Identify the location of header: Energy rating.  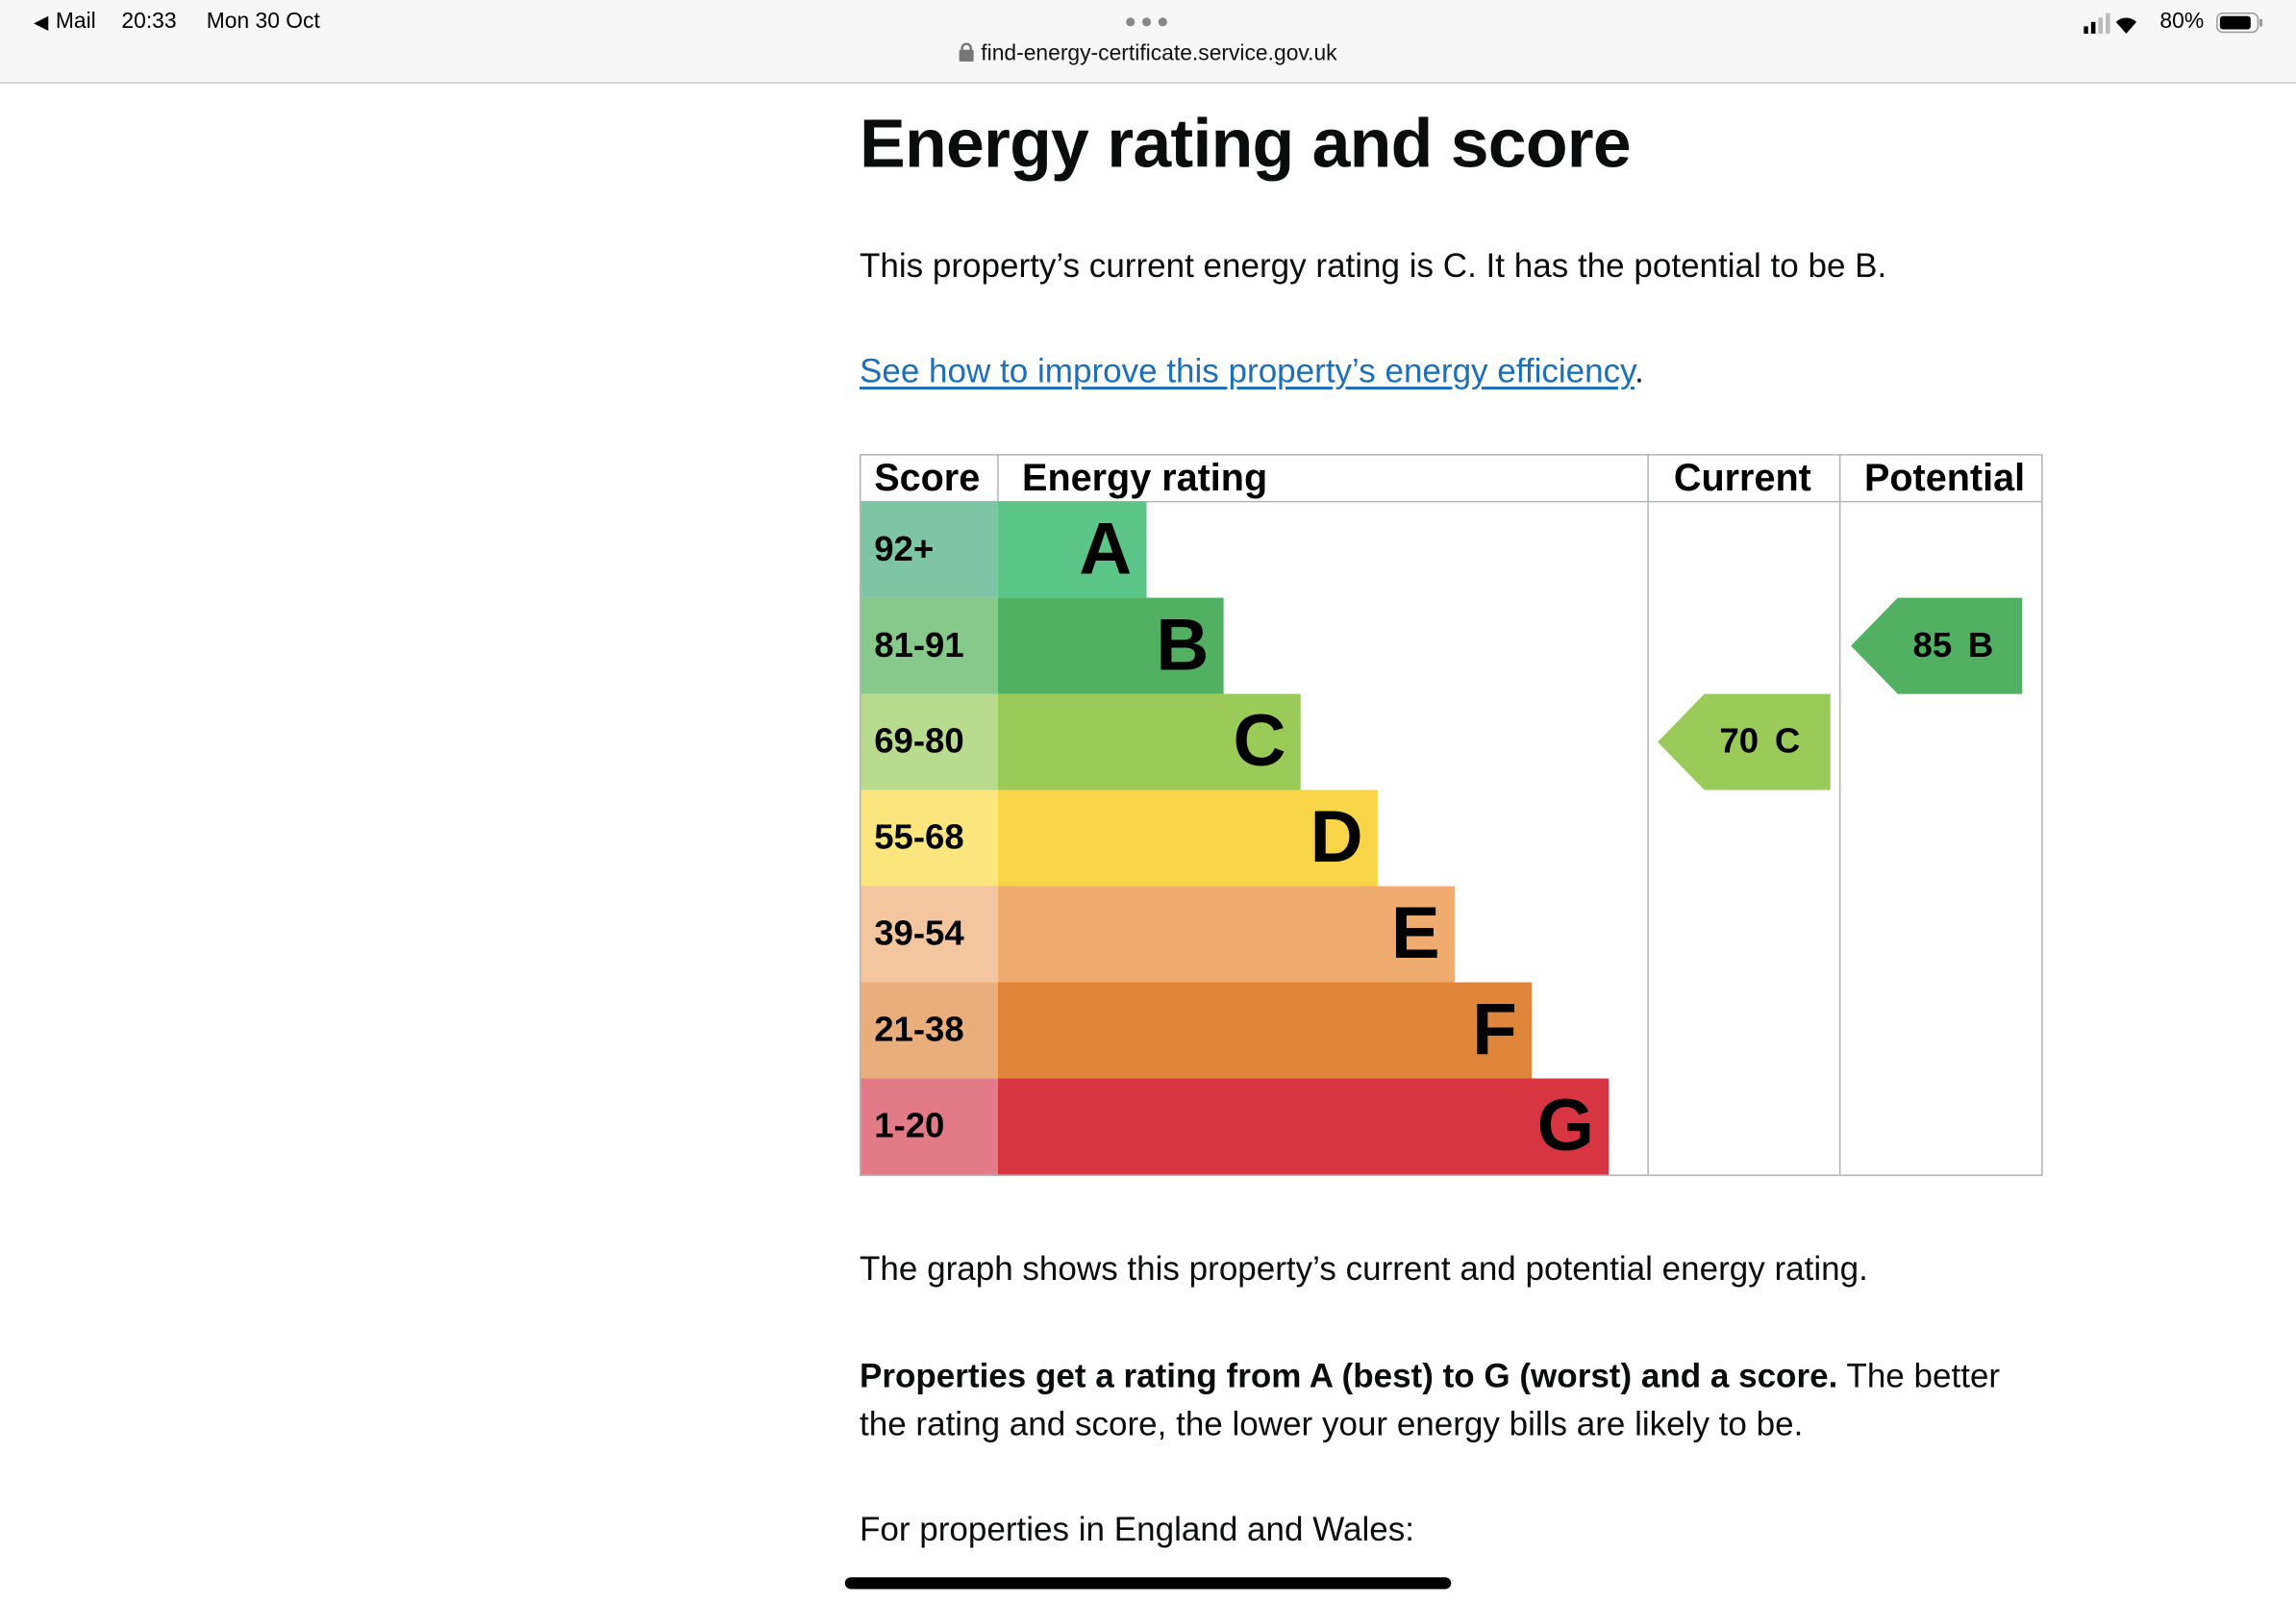
(1144, 478).